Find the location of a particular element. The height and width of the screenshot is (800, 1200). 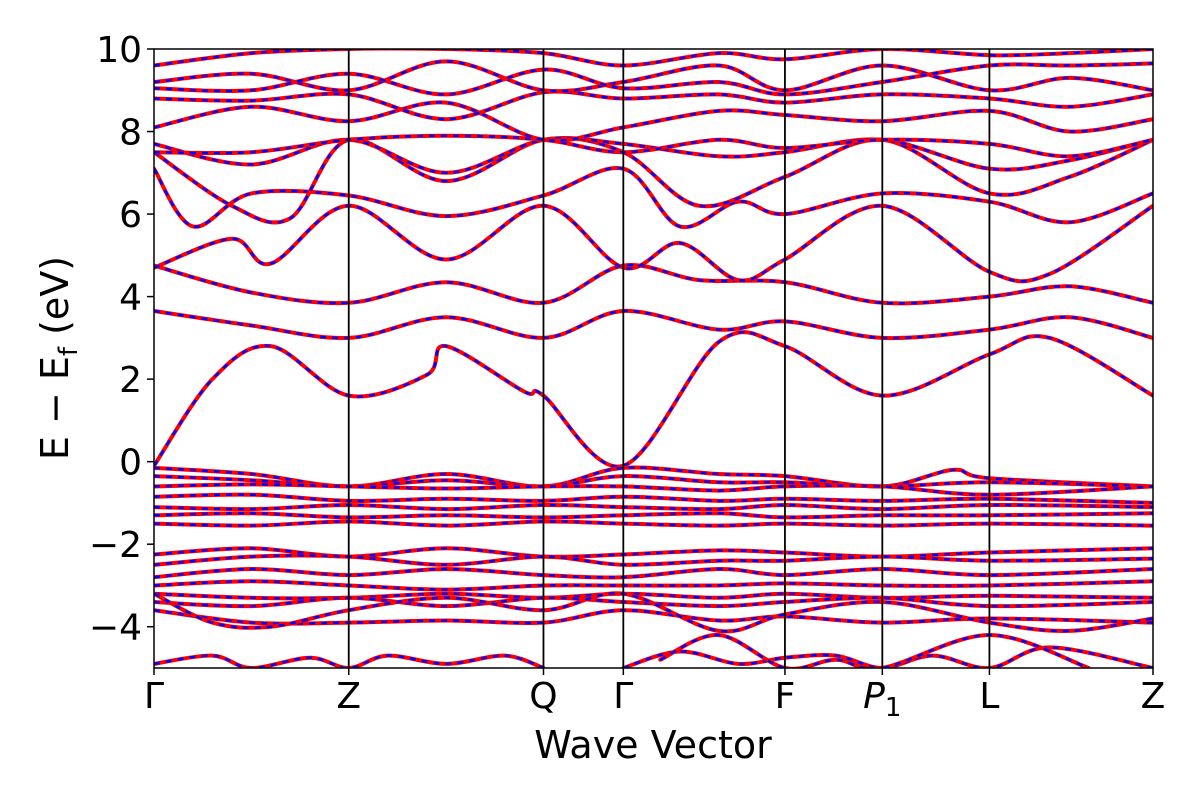

y-tick-label: 8 is located at coordinates (130, 133).